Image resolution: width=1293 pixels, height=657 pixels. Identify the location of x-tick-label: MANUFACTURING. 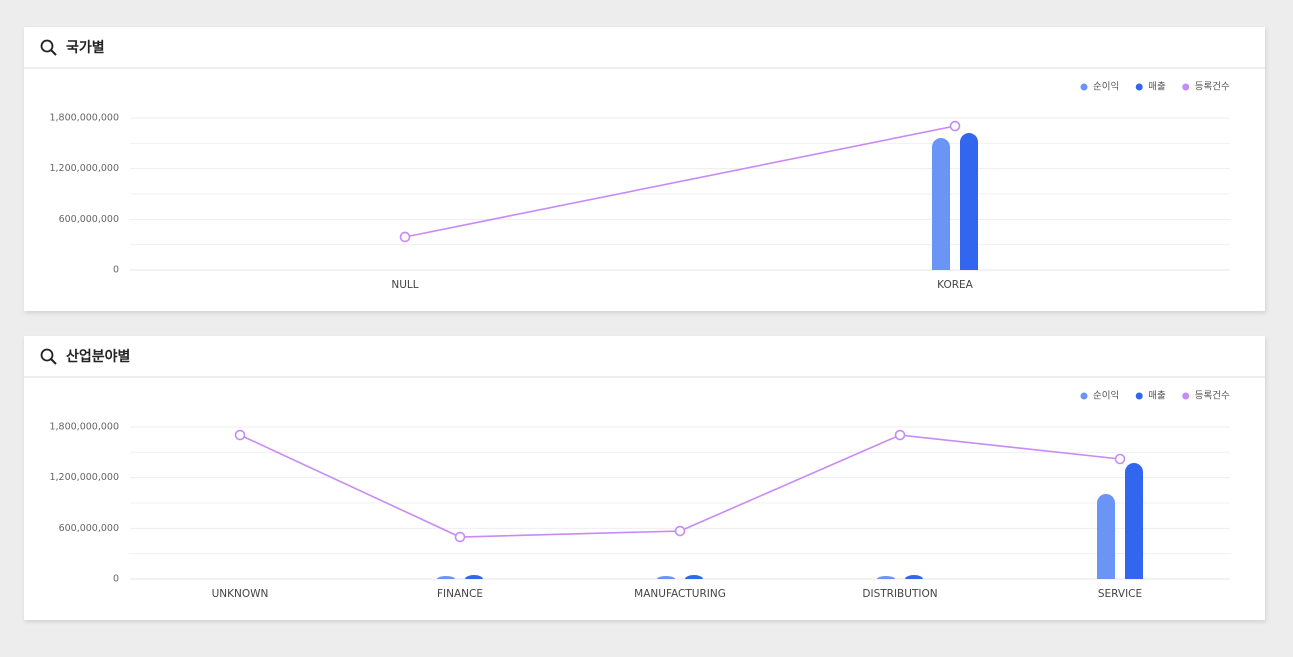
(680, 594).